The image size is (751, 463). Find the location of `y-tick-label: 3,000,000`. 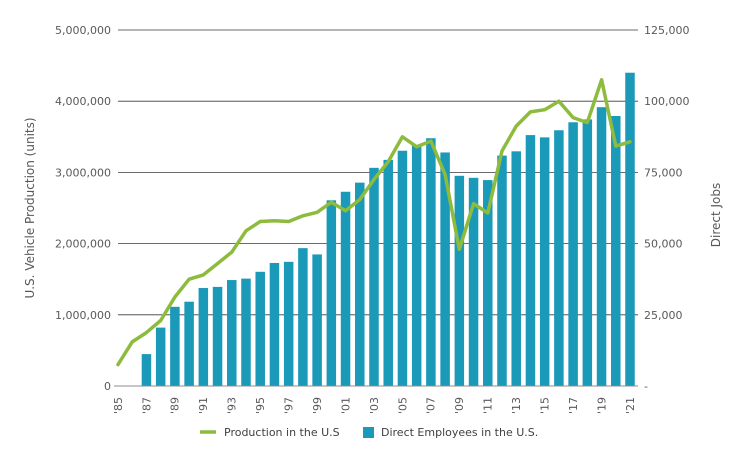

y-tick-label: 3,000,000 is located at coordinates (83, 172).